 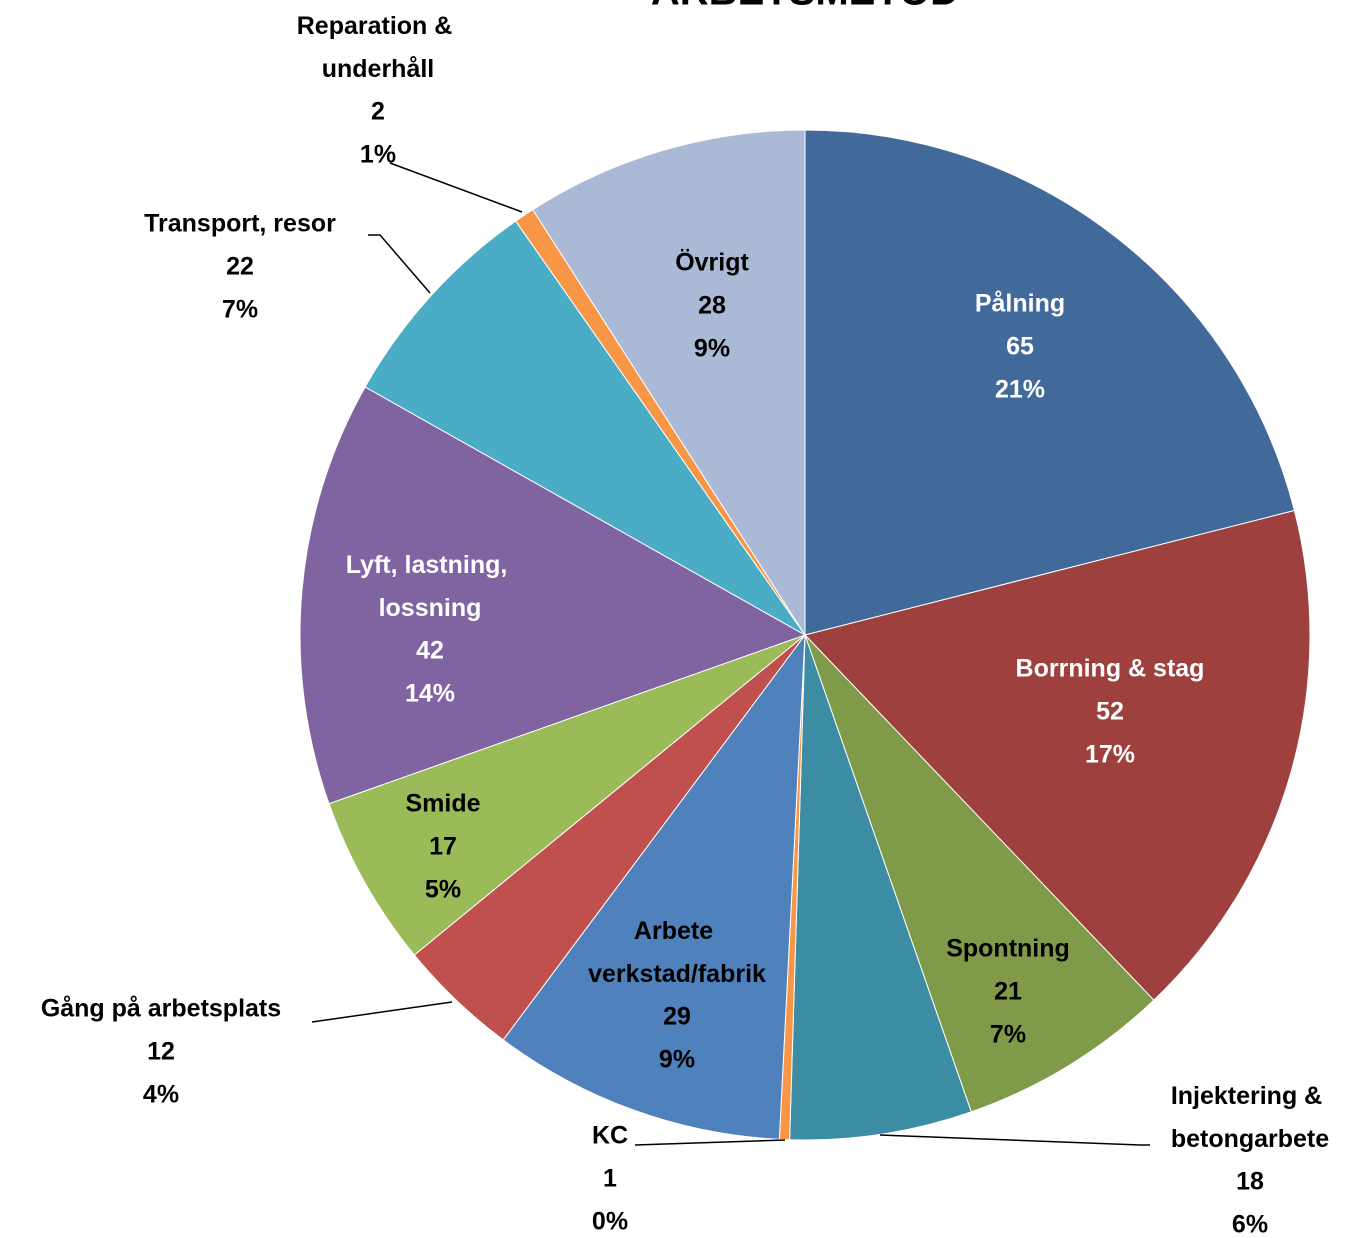 What do you see at coordinates (712, 262) in the screenshot?
I see `slice-name: Övrigt` at bounding box center [712, 262].